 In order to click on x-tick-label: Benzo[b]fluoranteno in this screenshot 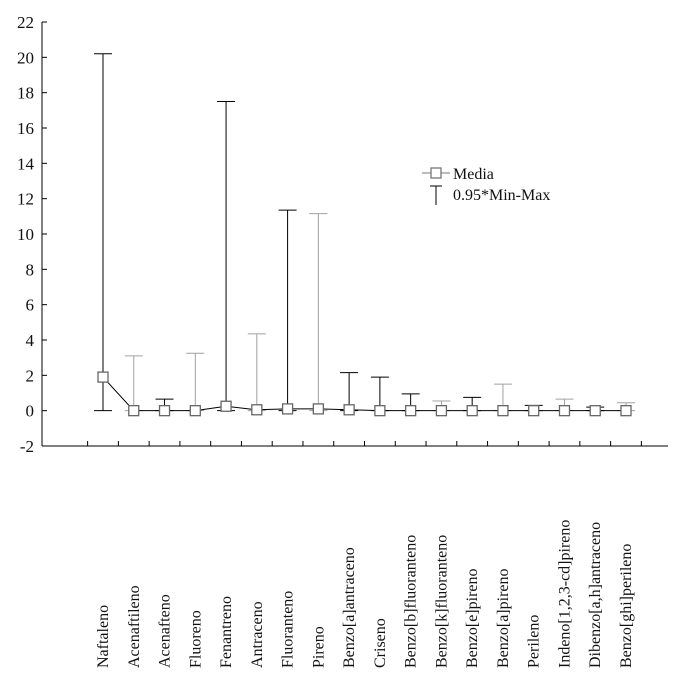, I will do `click(411, 601)`.